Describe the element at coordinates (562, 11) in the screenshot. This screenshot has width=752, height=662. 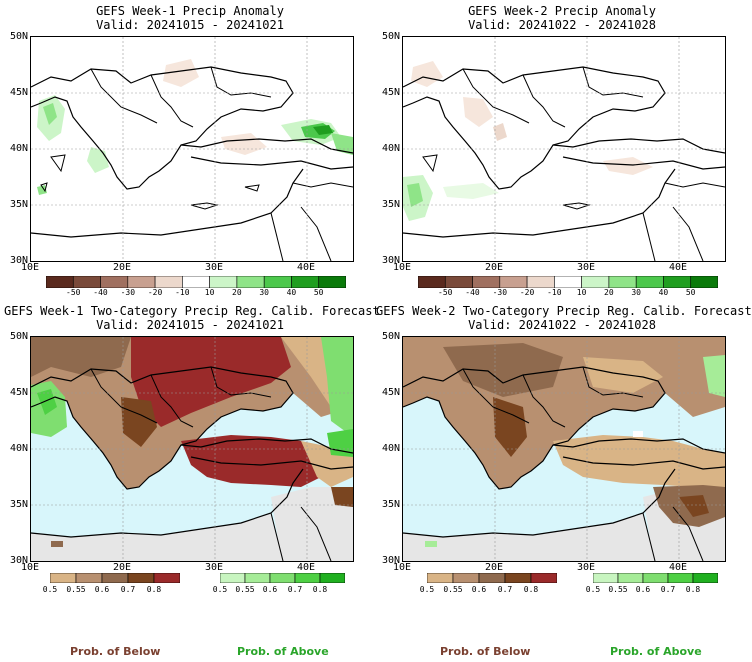
I see `panel-title-week2-anomaly: GEFS Week-2 Precip Anomaly` at that location.